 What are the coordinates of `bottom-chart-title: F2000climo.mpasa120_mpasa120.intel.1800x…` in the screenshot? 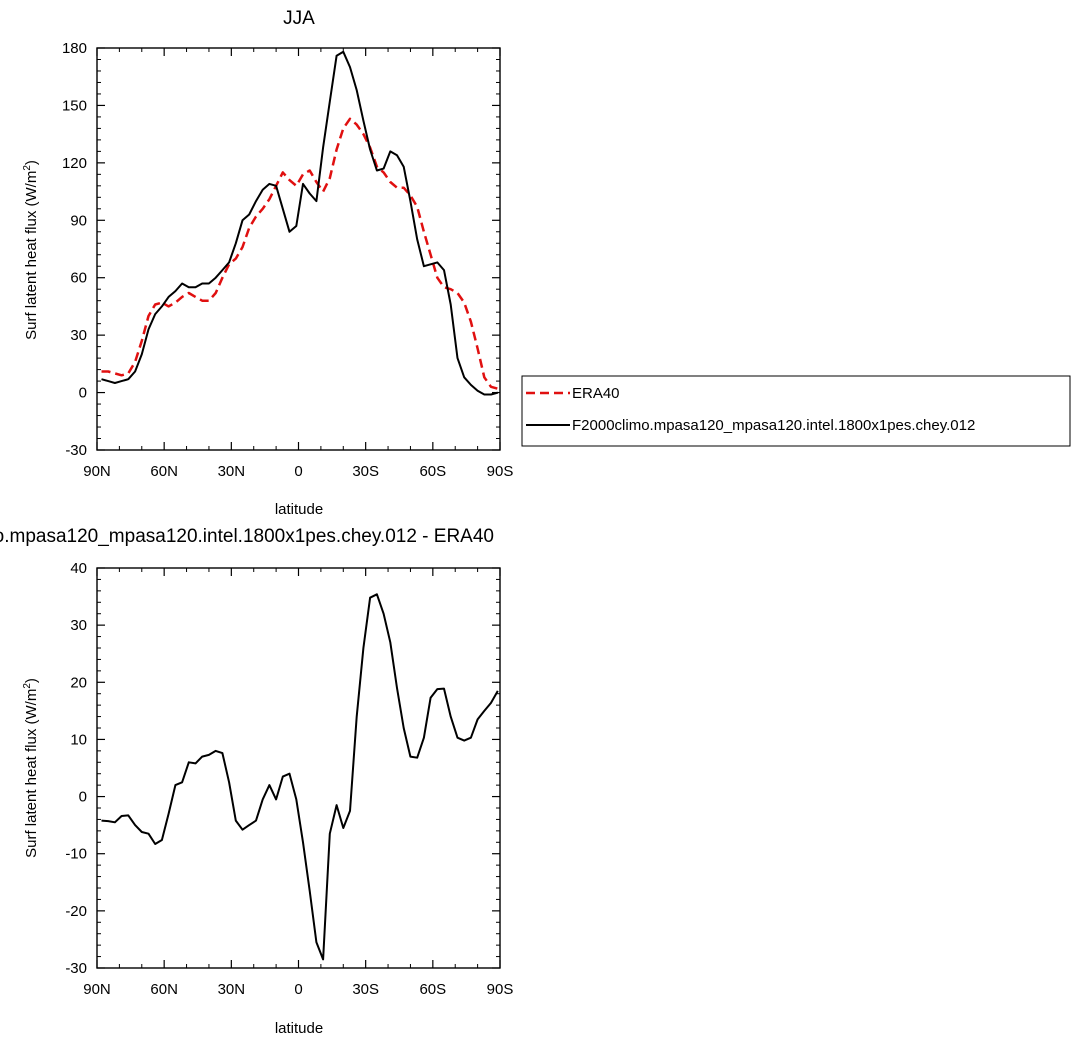 It's located at (247, 536).